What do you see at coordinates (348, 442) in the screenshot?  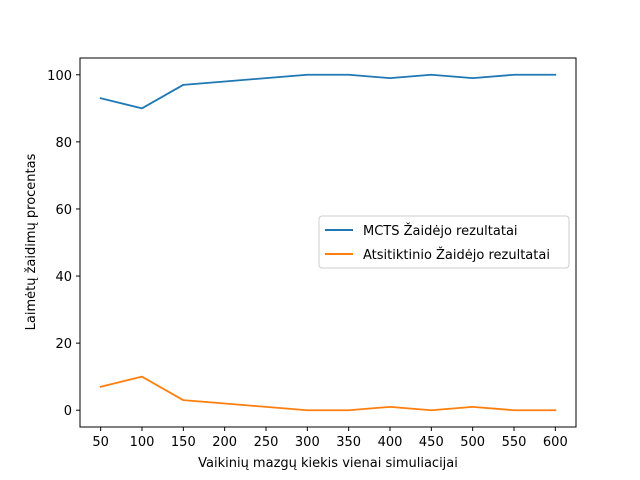 I see `x-tick-label: 350` at bounding box center [348, 442].